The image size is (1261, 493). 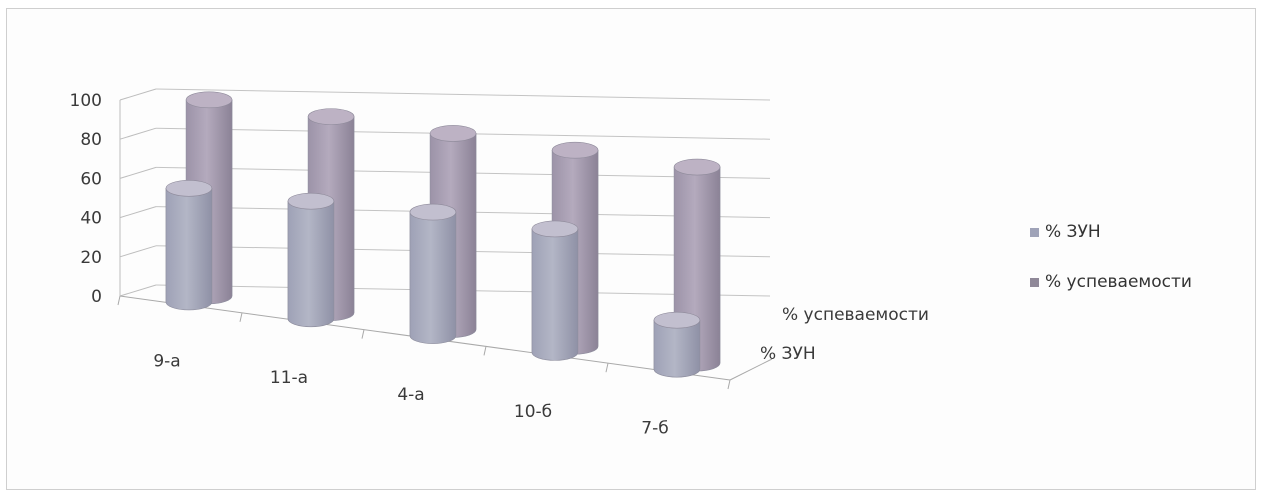 What do you see at coordinates (1034, 282) in the screenshot?
I see `legend-swatch-uspevaemost` at bounding box center [1034, 282].